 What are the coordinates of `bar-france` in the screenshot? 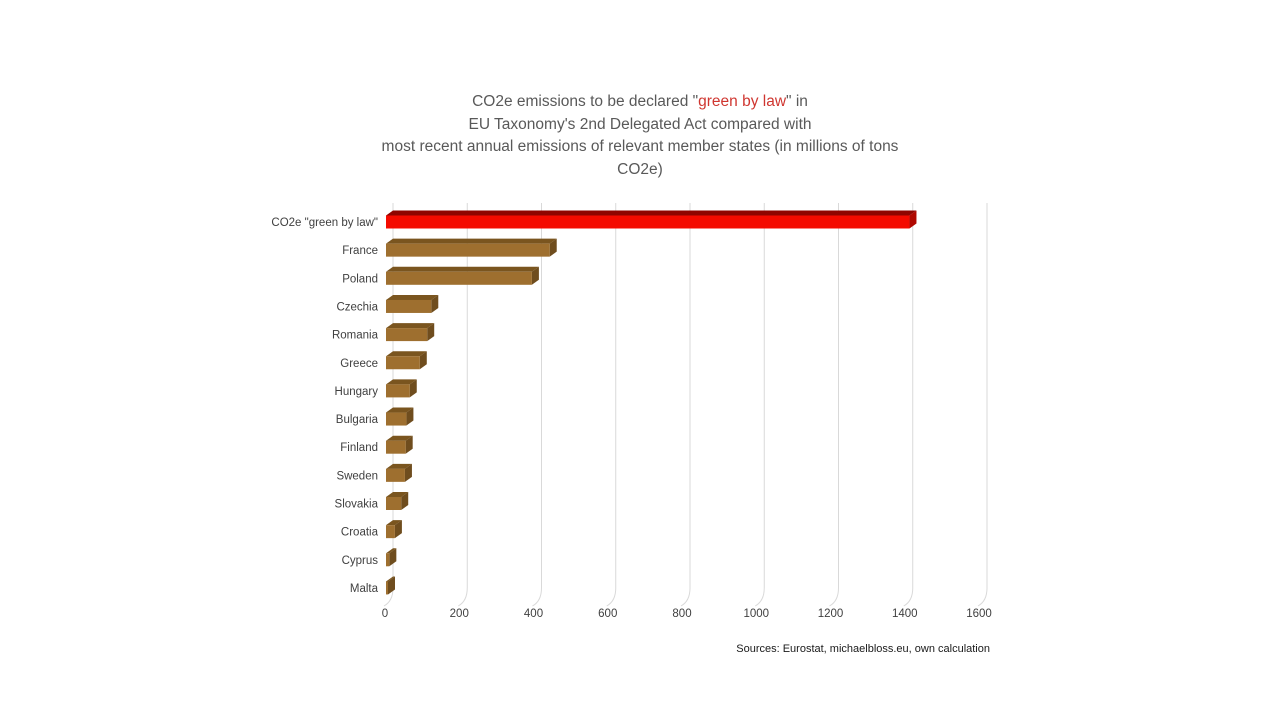 It's located at (471, 247).